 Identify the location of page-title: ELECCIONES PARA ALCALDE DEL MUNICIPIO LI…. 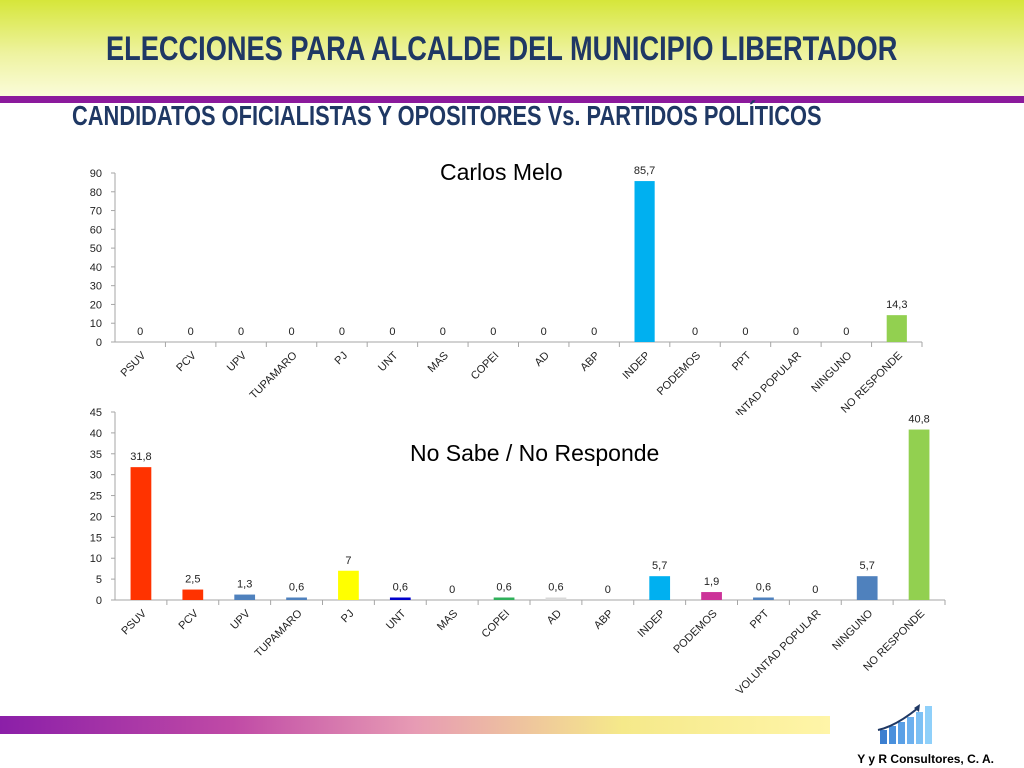
(502, 49).